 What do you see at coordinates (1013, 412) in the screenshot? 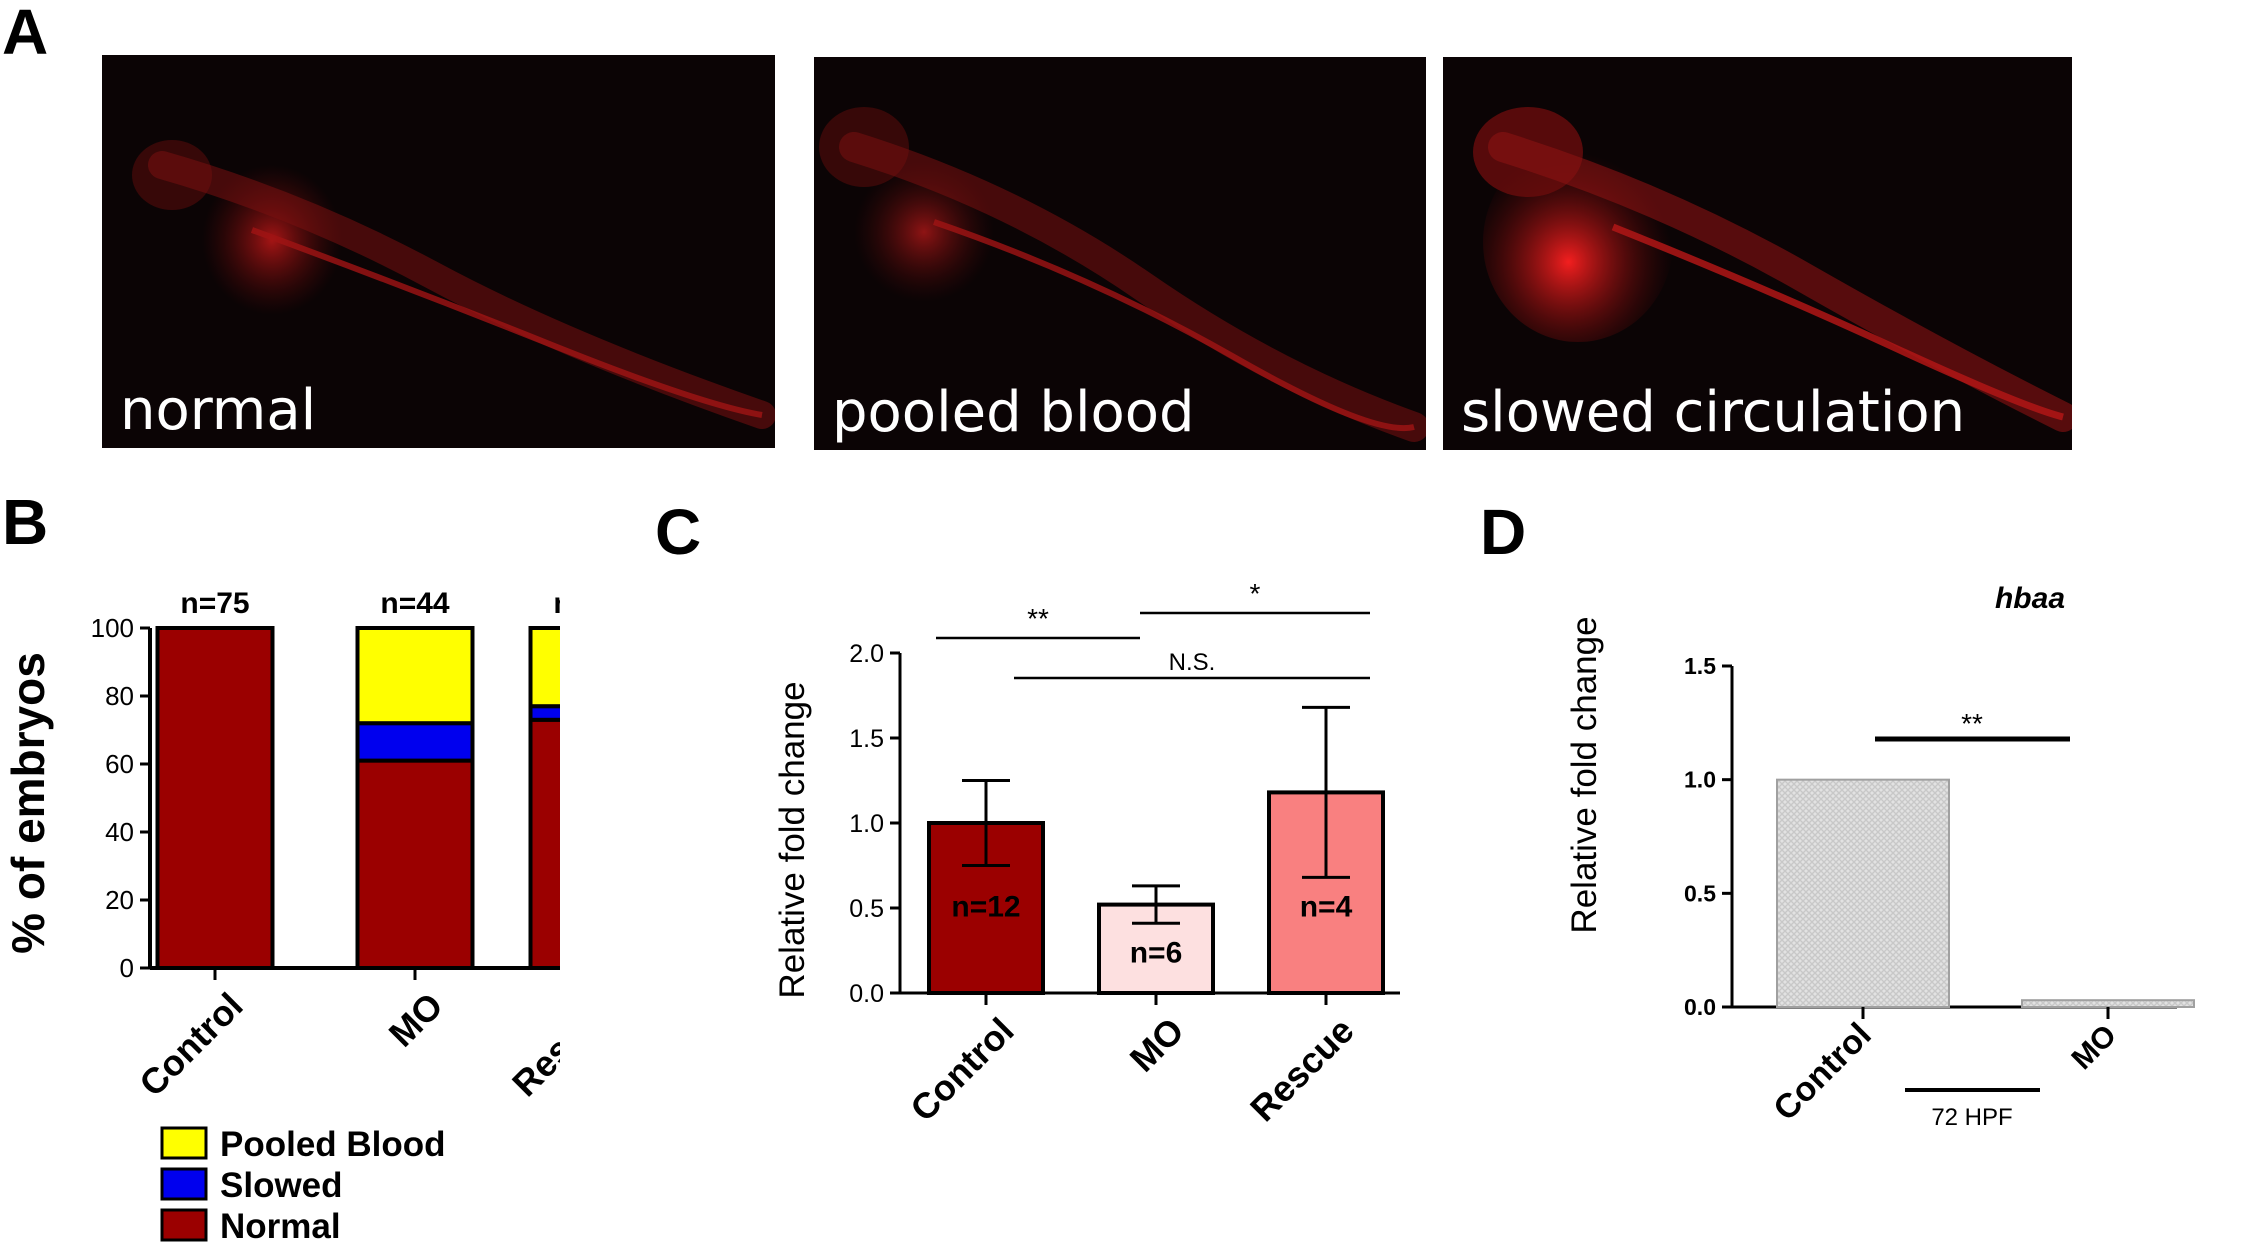
I see `micrograph-label: pooled blood` at bounding box center [1013, 412].